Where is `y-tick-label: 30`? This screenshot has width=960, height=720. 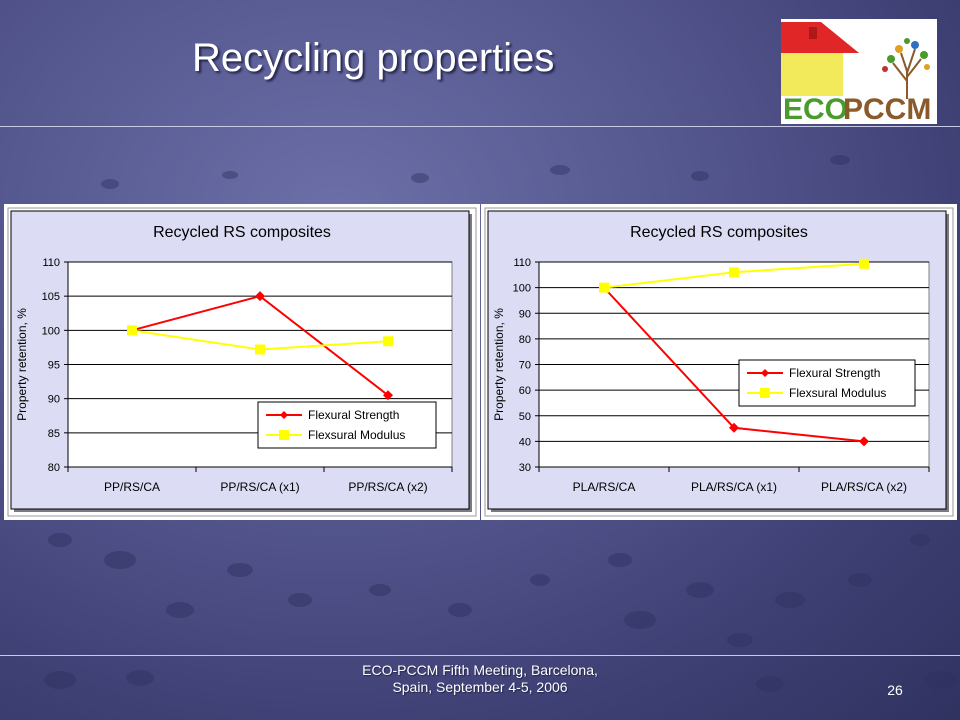
y-tick-label: 30 is located at coordinates (525, 468).